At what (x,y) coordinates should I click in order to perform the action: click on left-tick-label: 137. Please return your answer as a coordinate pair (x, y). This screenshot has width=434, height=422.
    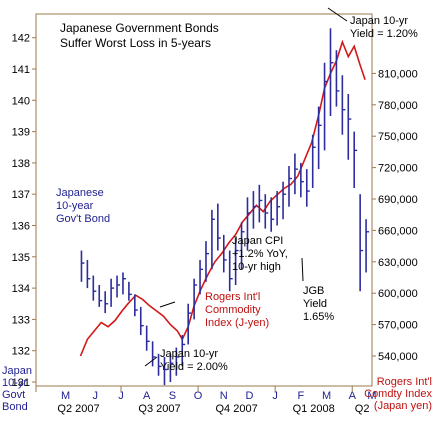
    Looking at the image, I should click on (21, 195).